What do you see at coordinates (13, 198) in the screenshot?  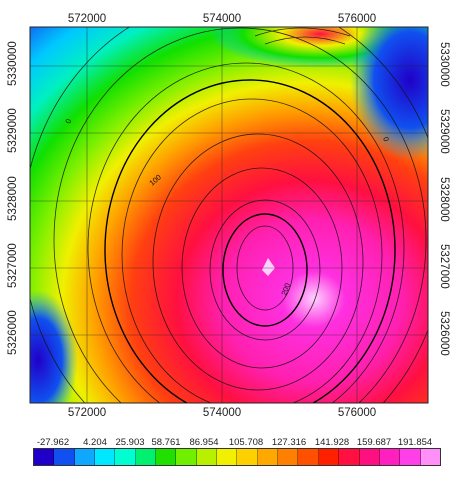 I see `y-tick-left: 5328000` at bounding box center [13, 198].